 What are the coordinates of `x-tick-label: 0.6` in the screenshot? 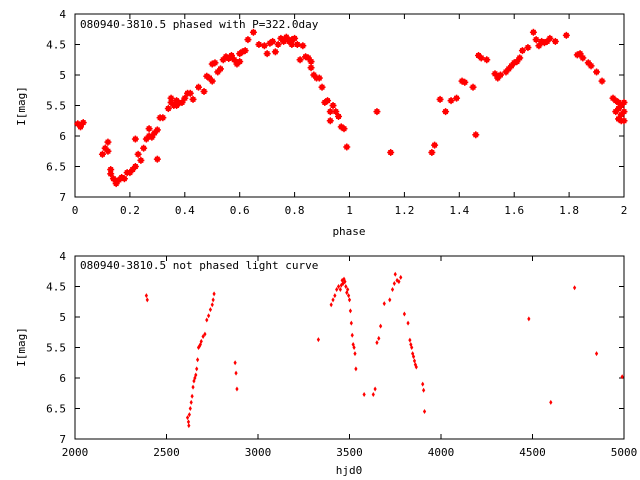 It's located at (240, 210).